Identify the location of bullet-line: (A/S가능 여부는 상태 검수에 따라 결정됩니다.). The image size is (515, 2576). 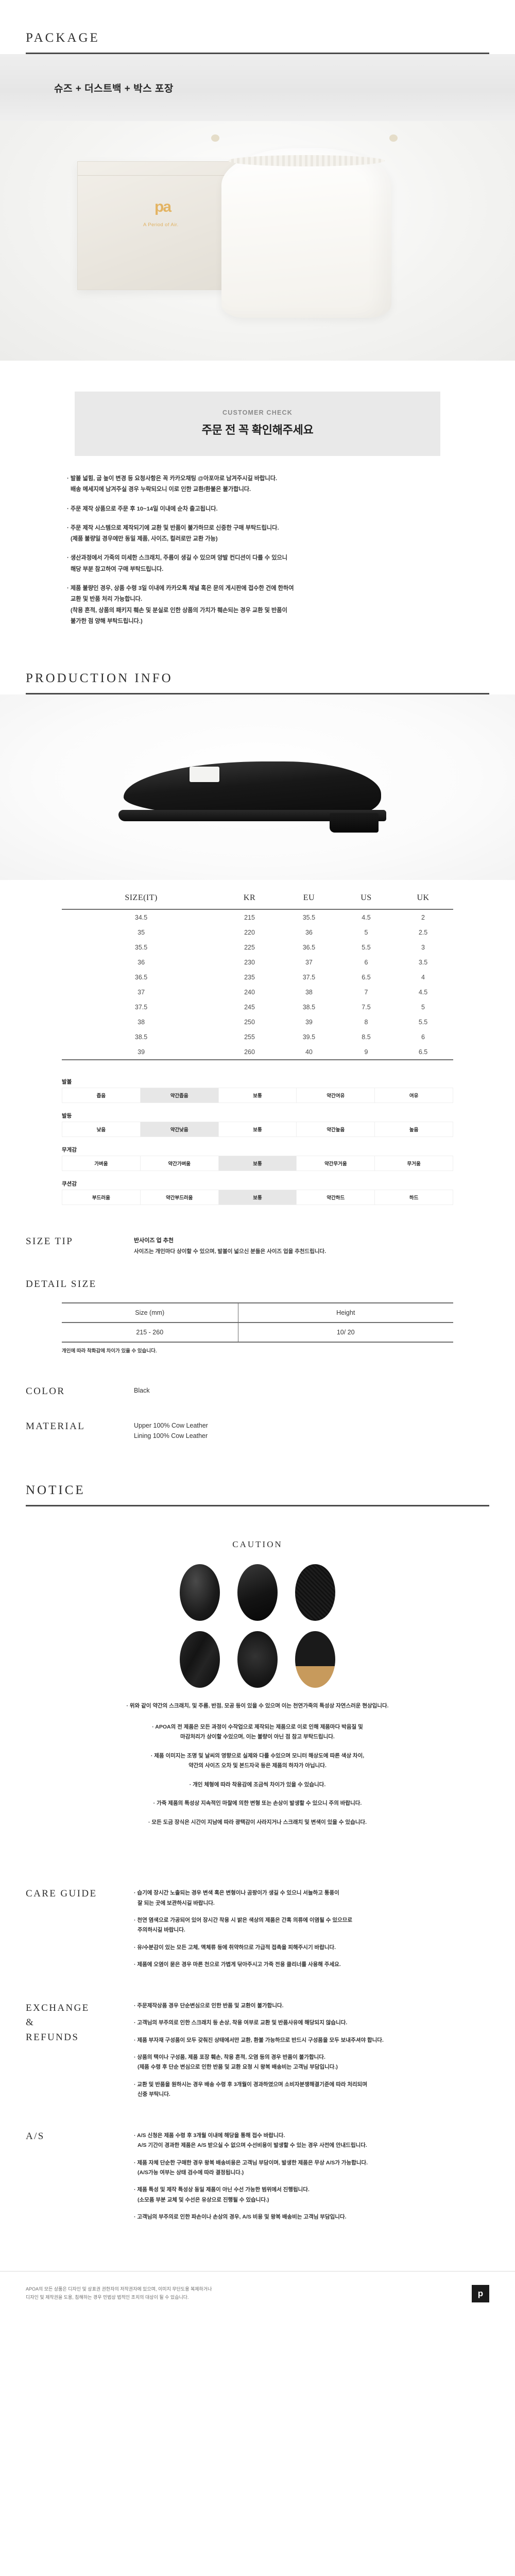
(191, 2172).